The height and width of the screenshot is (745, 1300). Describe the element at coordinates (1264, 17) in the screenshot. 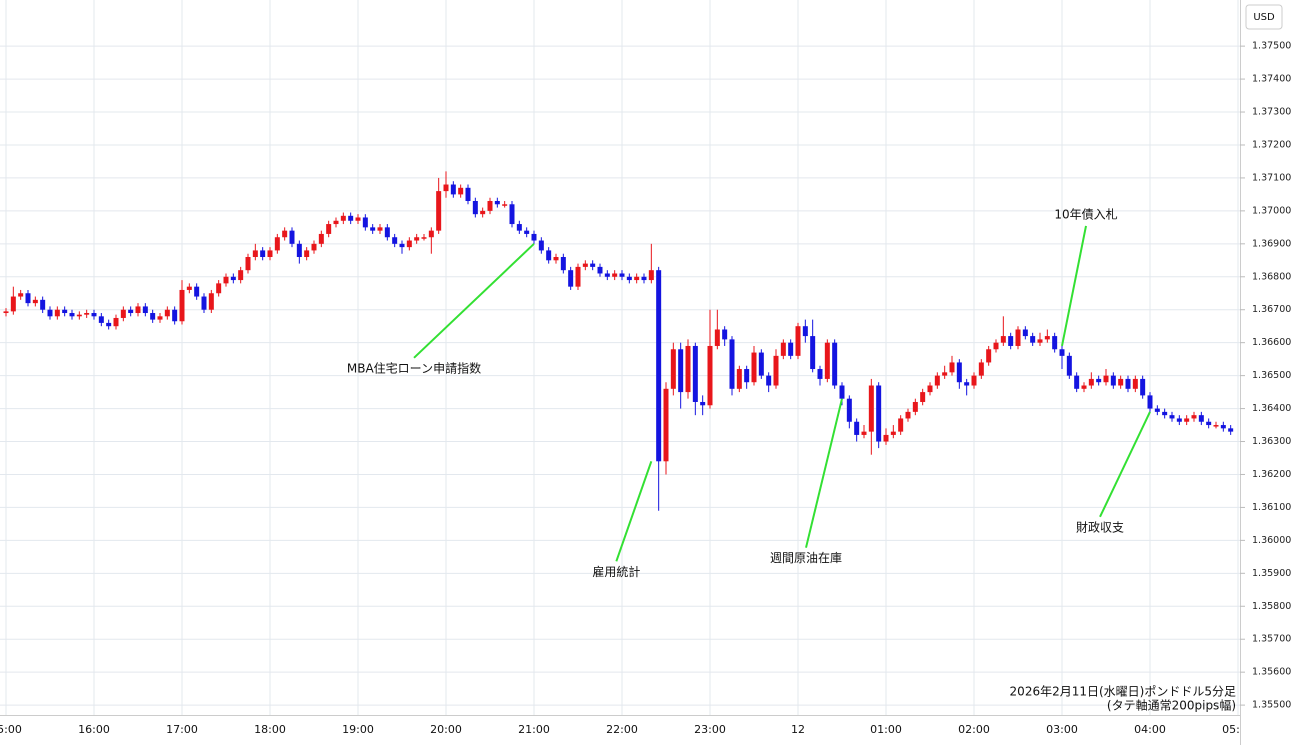

I see `currency-label: USD` at that location.